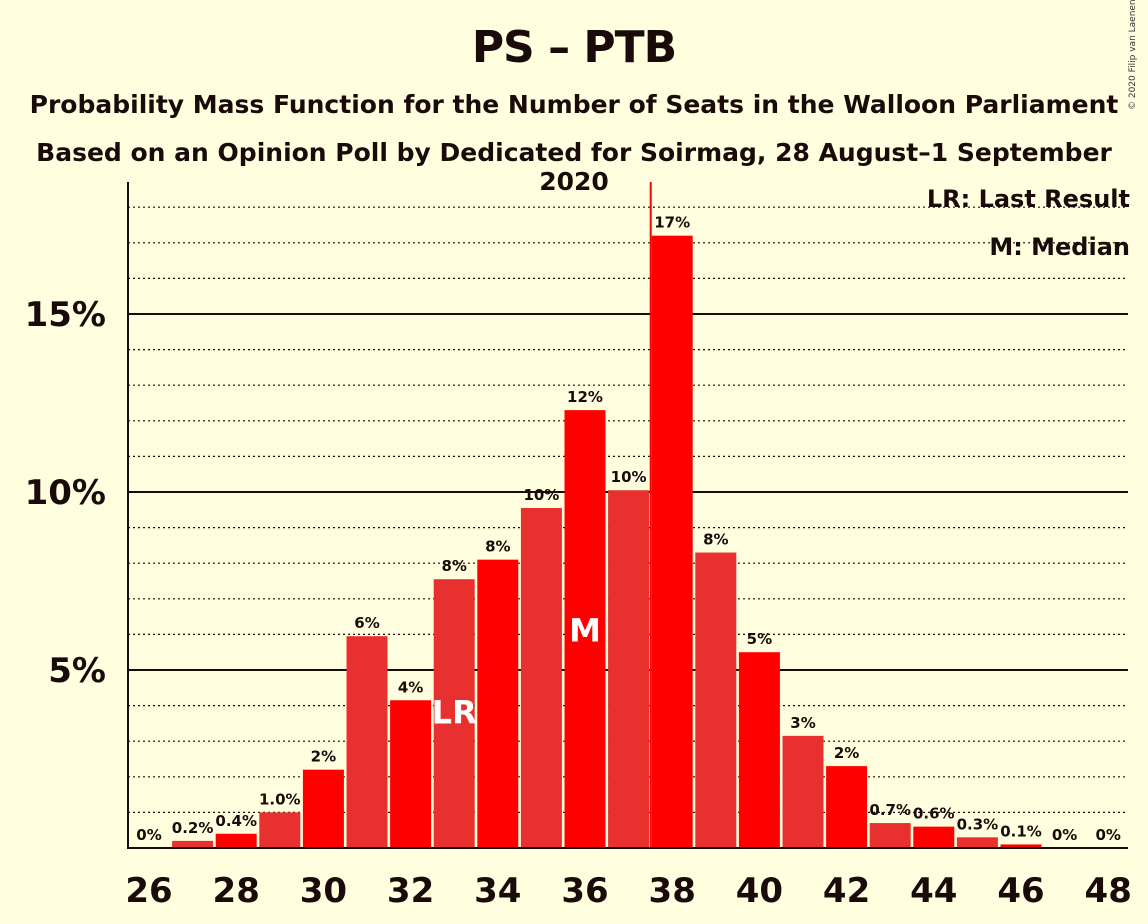 This screenshot has height=924, width=1148. I want to click on x-tick-label: 44, so click(933, 891).